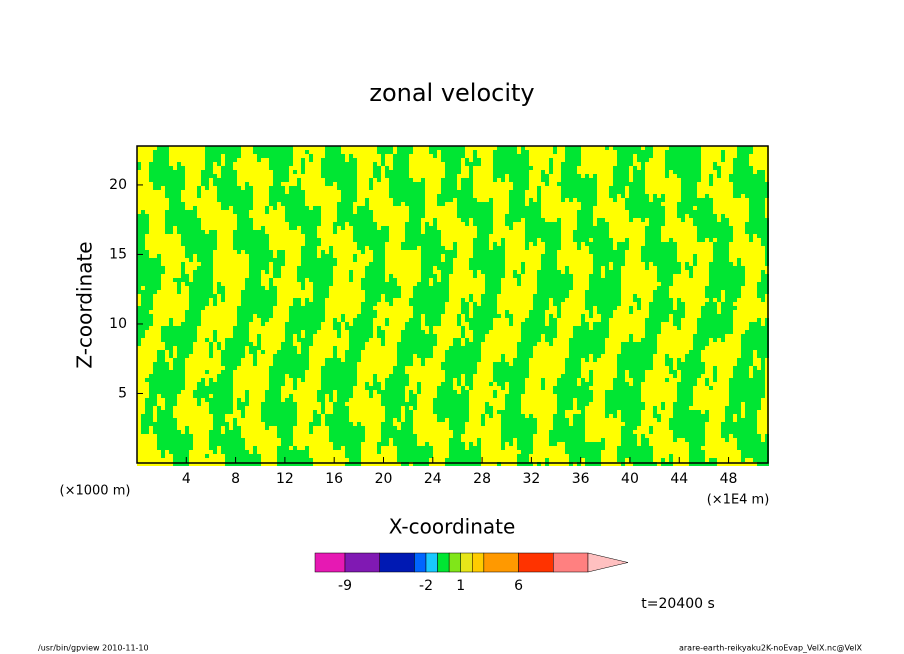 The height and width of the screenshot is (654, 904). What do you see at coordinates (460, 586) in the screenshot?
I see `colorbar-tick-label: 1` at bounding box center [460, 586].